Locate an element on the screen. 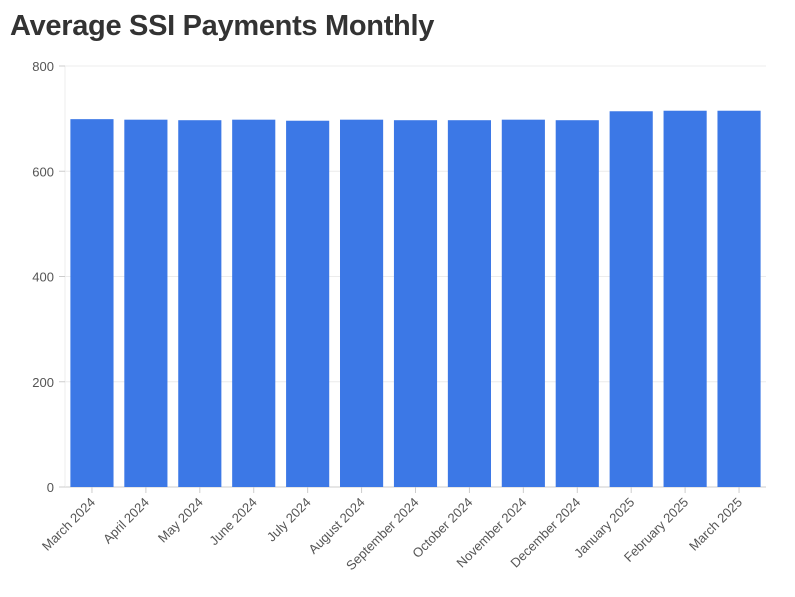 Image resolution: width=795 pixels, height=597 pixels. y-tick-label: 400 is located at coordinates (43, 277).